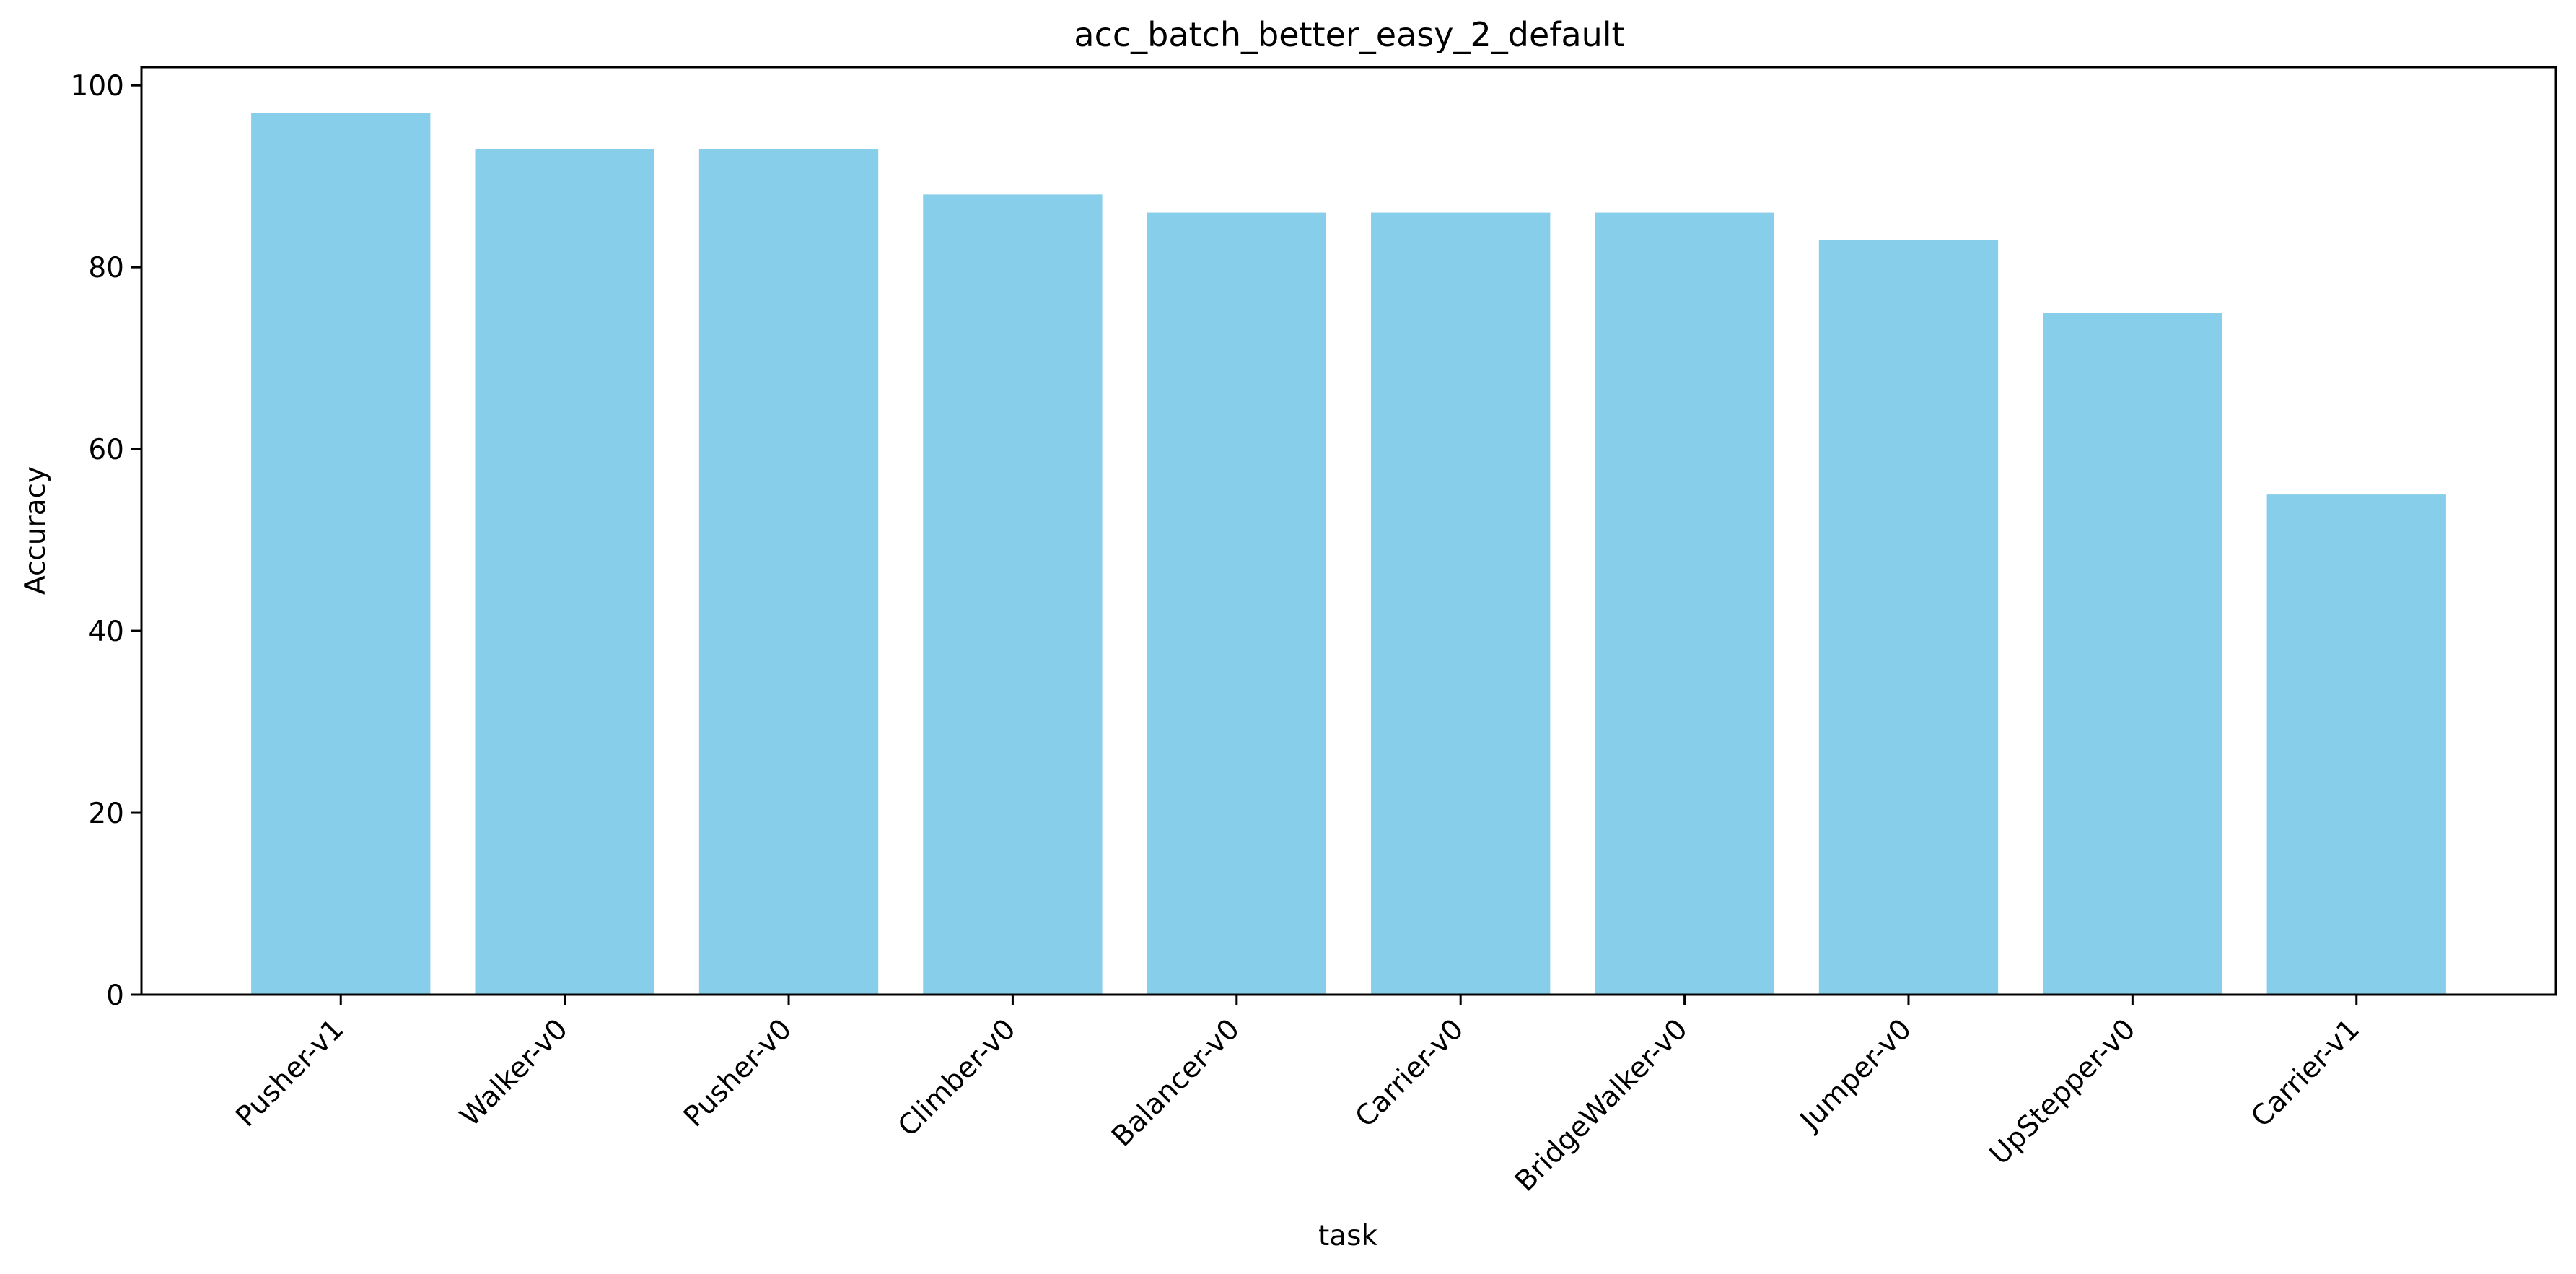 This screenshot has width=2576, height=1274. Describe the element at coordinates (97, 86) in the screenshot. I see `y-tick-label: 100` at that location.